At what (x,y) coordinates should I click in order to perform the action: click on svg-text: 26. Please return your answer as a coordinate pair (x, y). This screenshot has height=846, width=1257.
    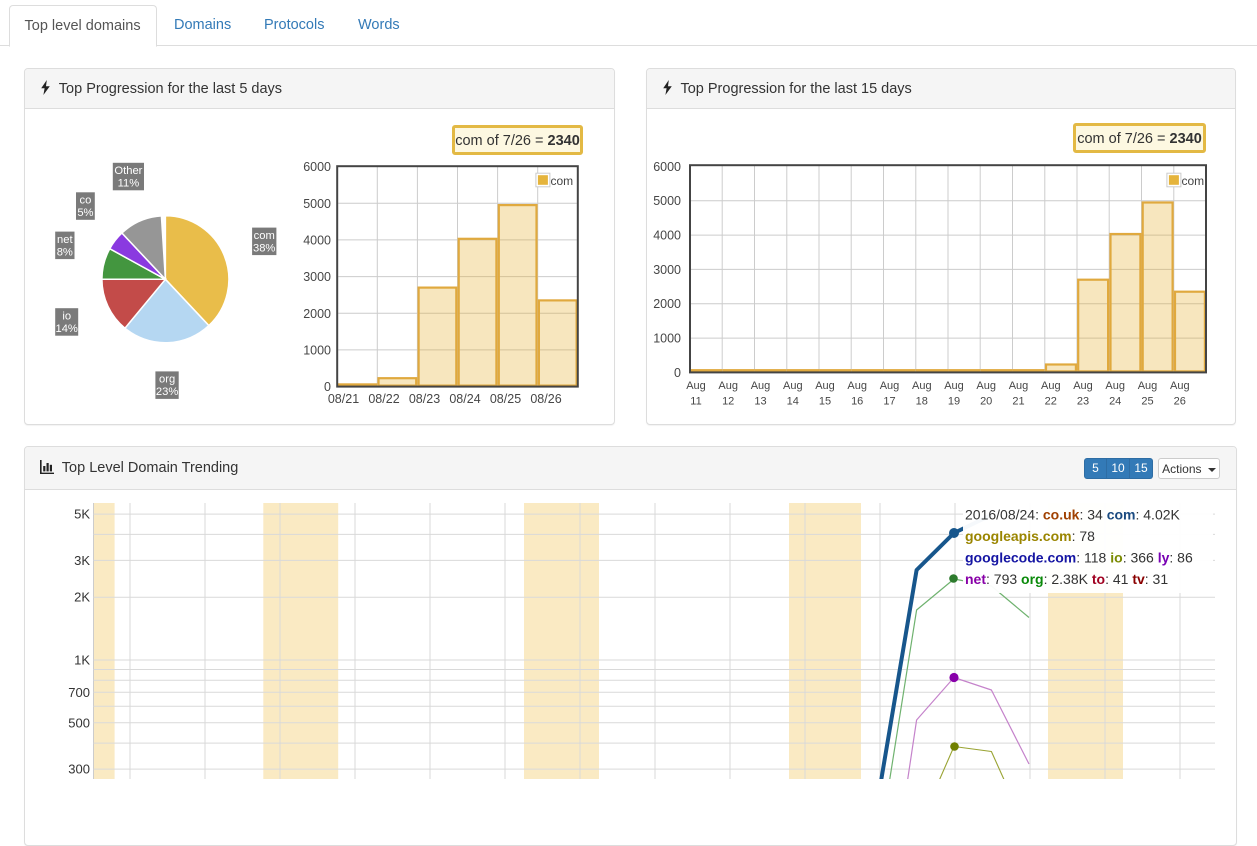
    Looking at the image, I should click on (1180, 402).